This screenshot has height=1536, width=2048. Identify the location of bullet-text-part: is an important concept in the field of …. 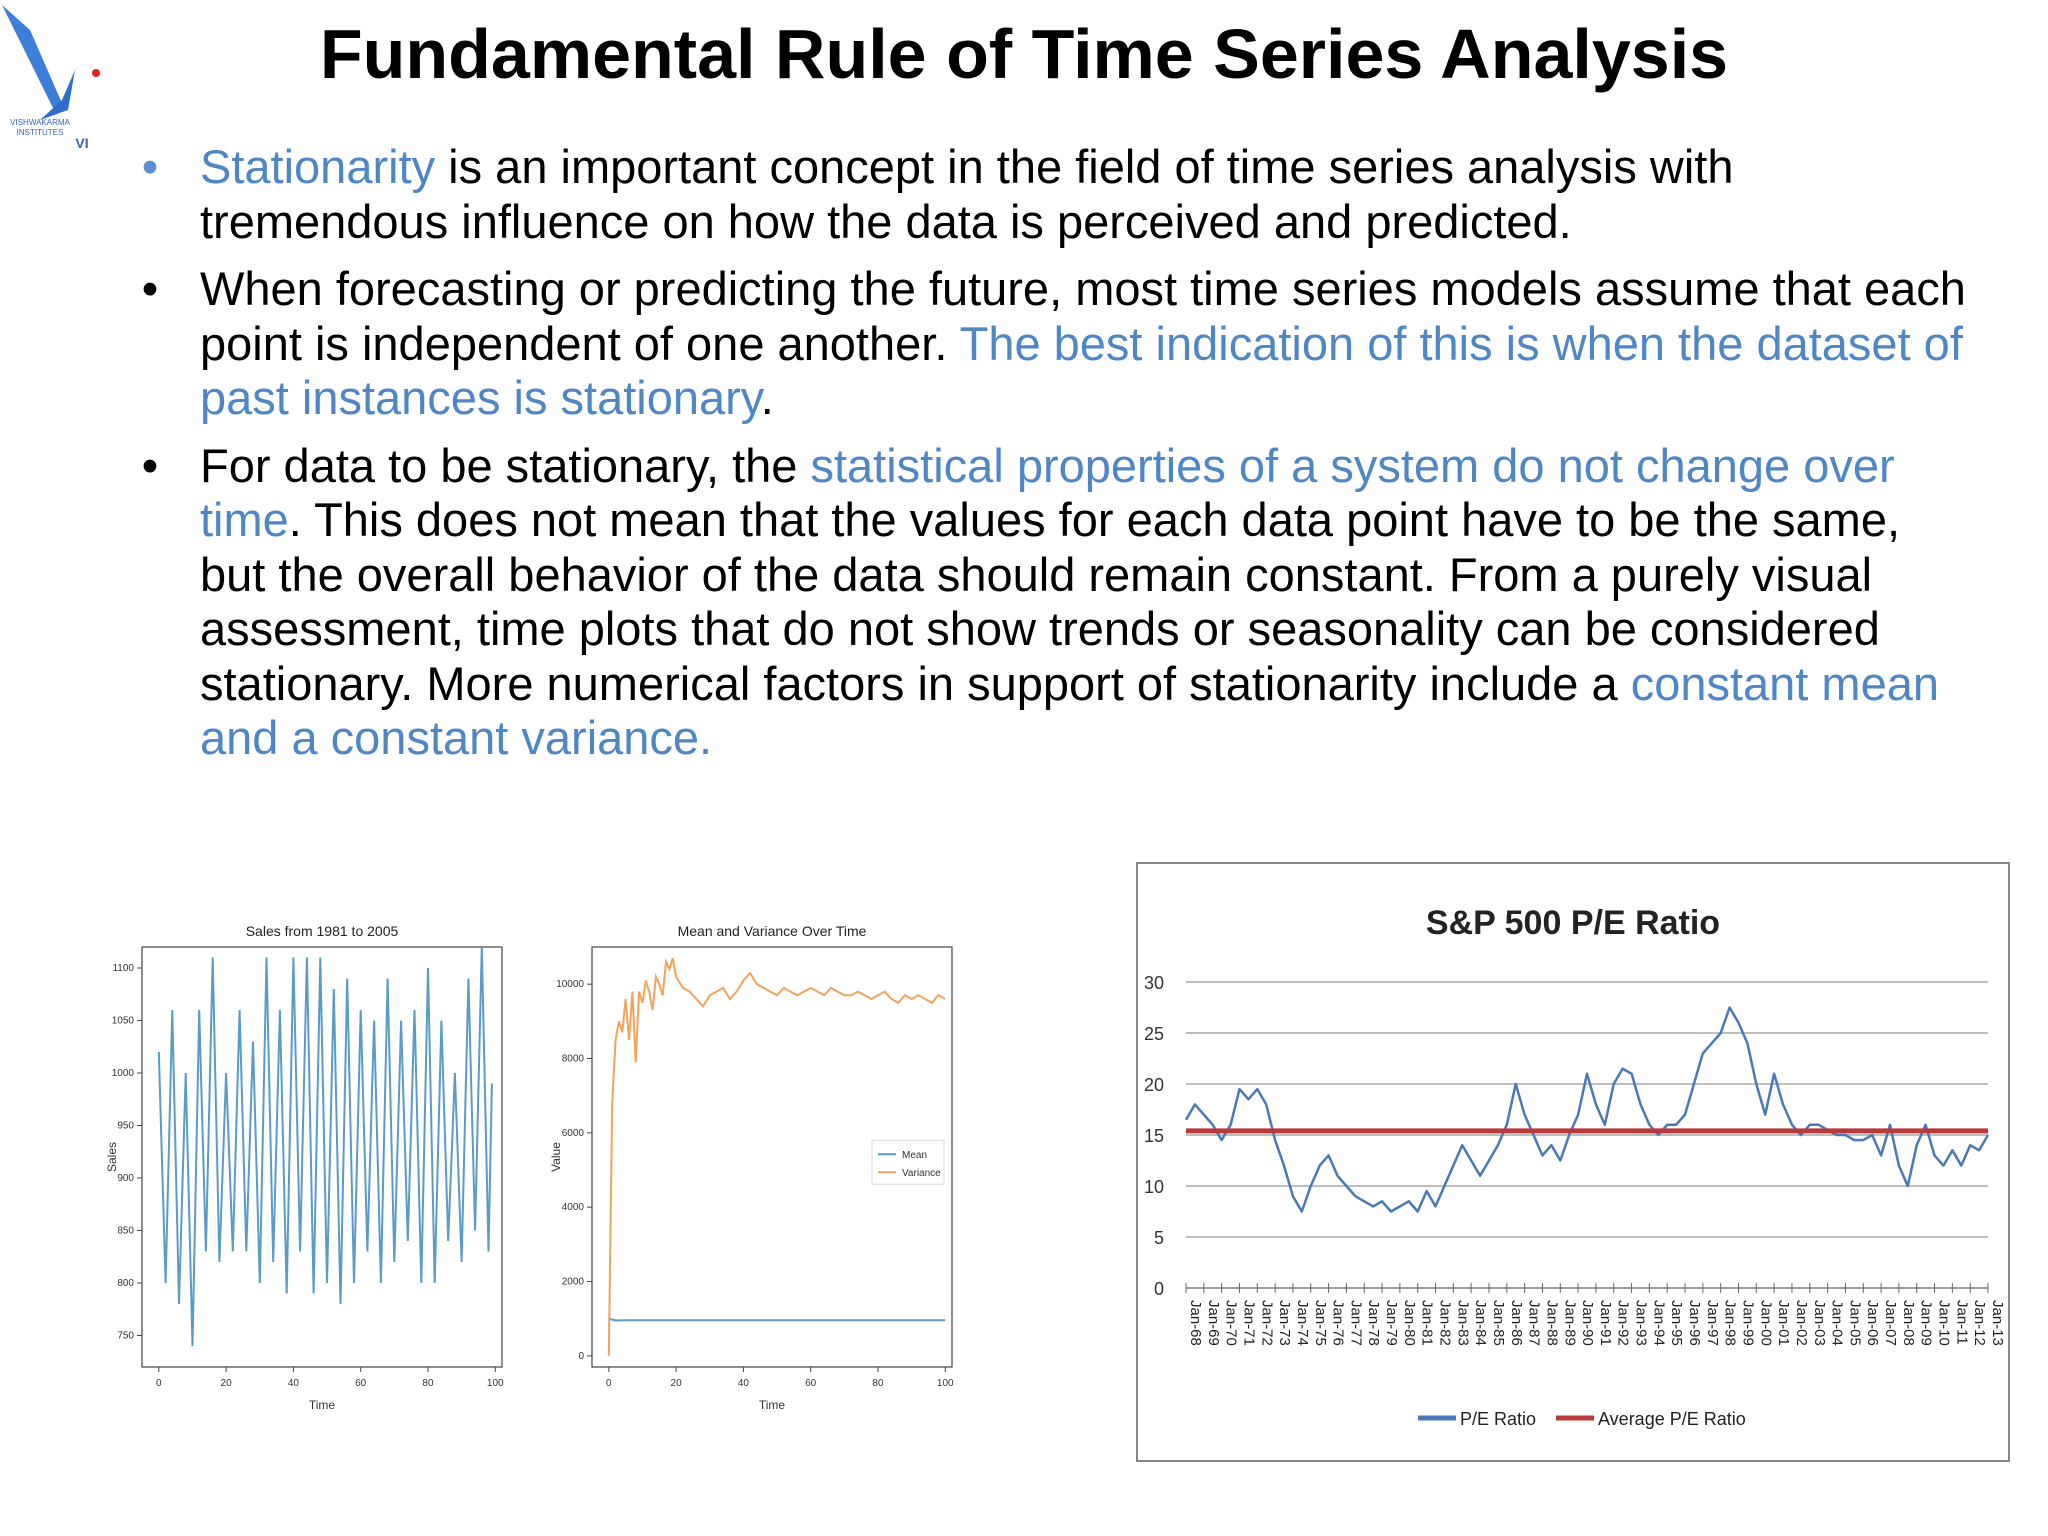
(967, 194).